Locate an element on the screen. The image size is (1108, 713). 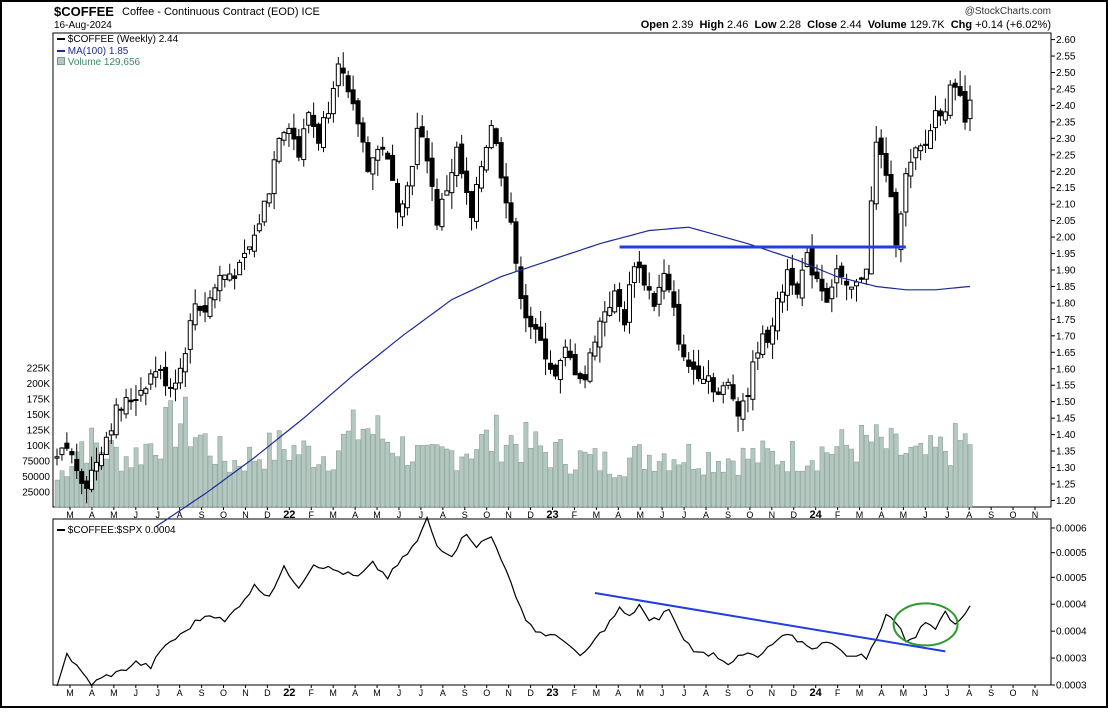
ratio-y-tick-label: 0.0004 is located at coordinates (1071, 605).